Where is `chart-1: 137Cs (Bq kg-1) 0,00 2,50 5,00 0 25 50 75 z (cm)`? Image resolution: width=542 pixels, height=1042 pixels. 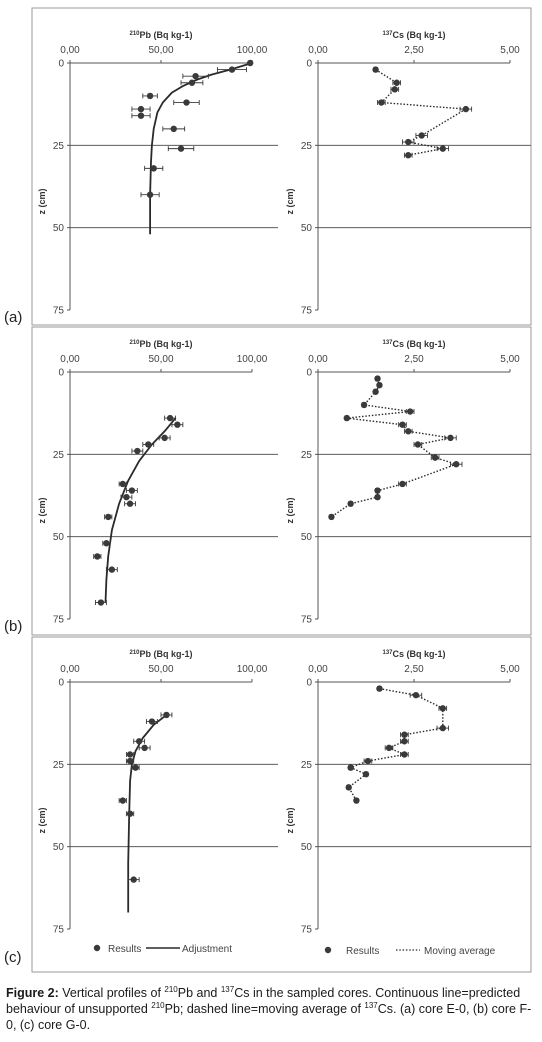
chart-1: 137Cs (Bq kg-1) 0,00 2,50 5,00 0 25 50 75 z (cm) is located at coordinates (408, 173).